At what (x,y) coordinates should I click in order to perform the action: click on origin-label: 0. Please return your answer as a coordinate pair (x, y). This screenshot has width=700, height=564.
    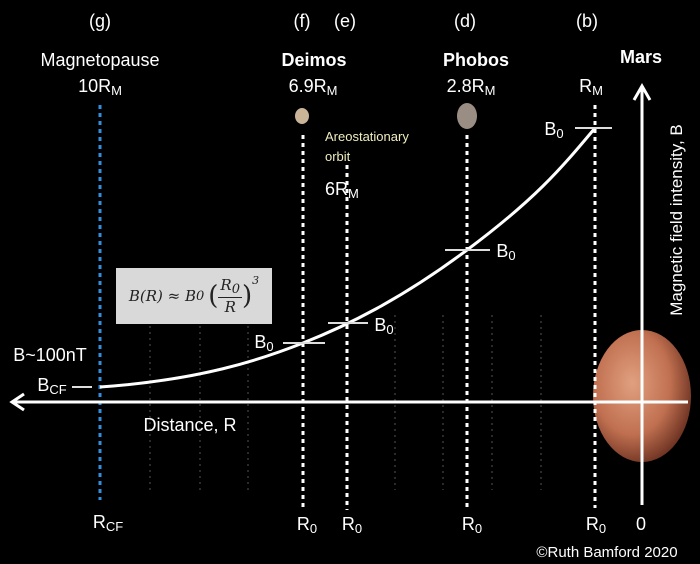
    Looking at the image, I should click on (641, 524).